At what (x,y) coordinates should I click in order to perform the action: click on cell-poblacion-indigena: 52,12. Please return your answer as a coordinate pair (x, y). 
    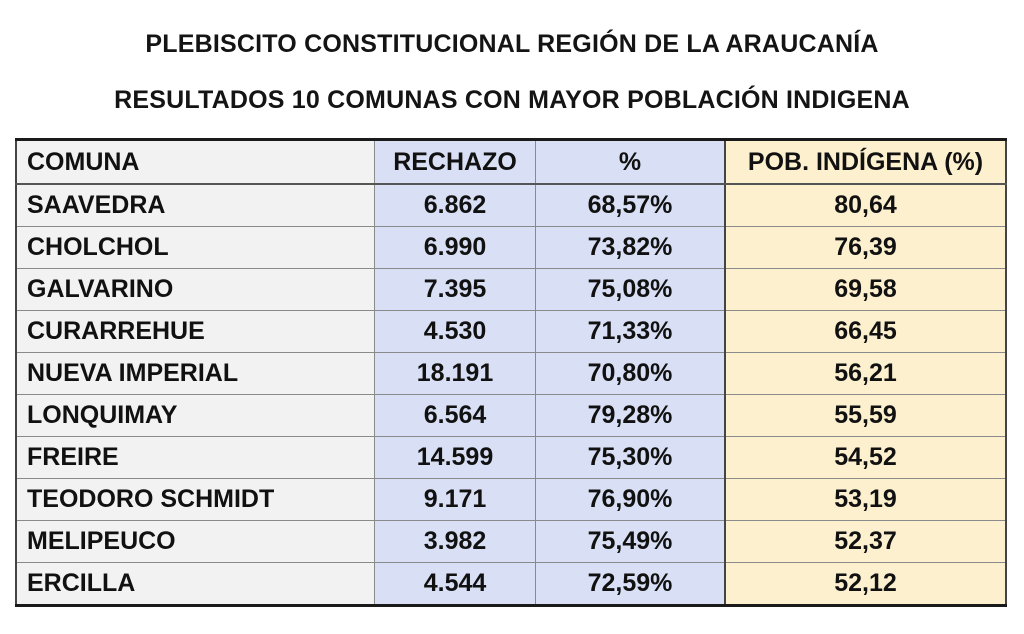
    Looking at the image, I should click on (865, 584).